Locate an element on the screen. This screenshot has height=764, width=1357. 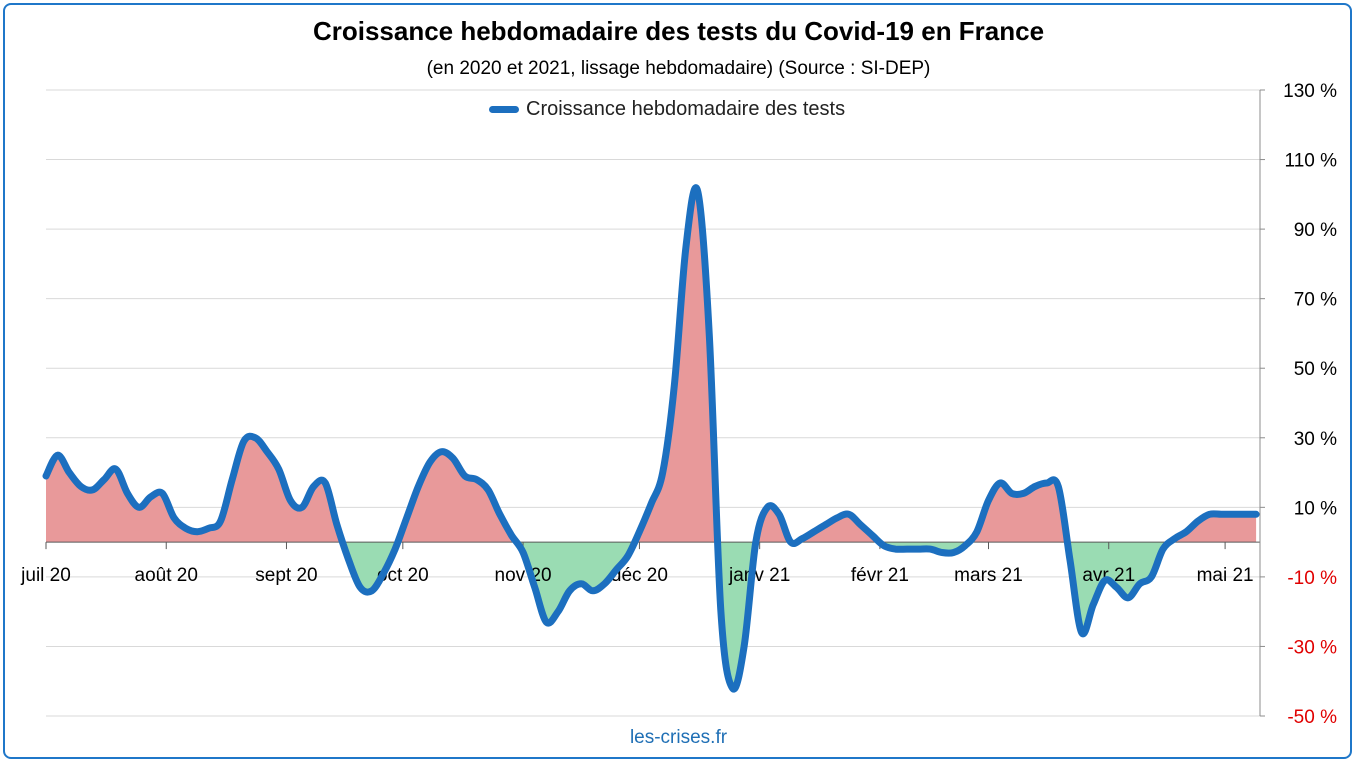
x-tick-label-3: oct 20 is located at coordinates (403, 575).